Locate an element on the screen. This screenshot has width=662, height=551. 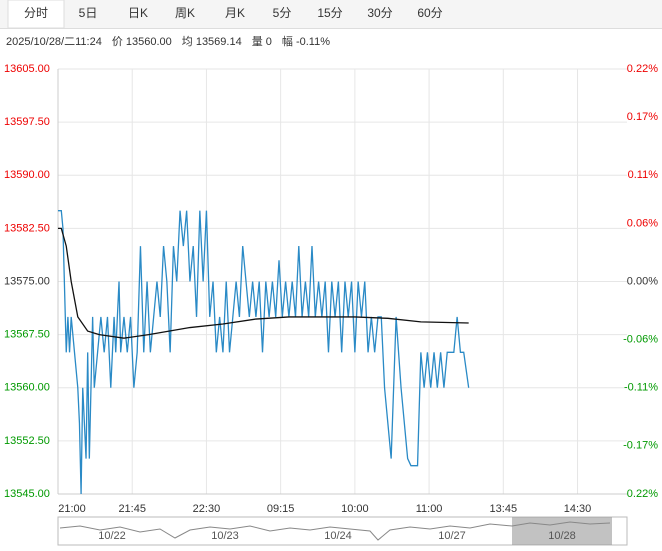
y-tick-label: 13597.50 is located at coordinates (27, 122).